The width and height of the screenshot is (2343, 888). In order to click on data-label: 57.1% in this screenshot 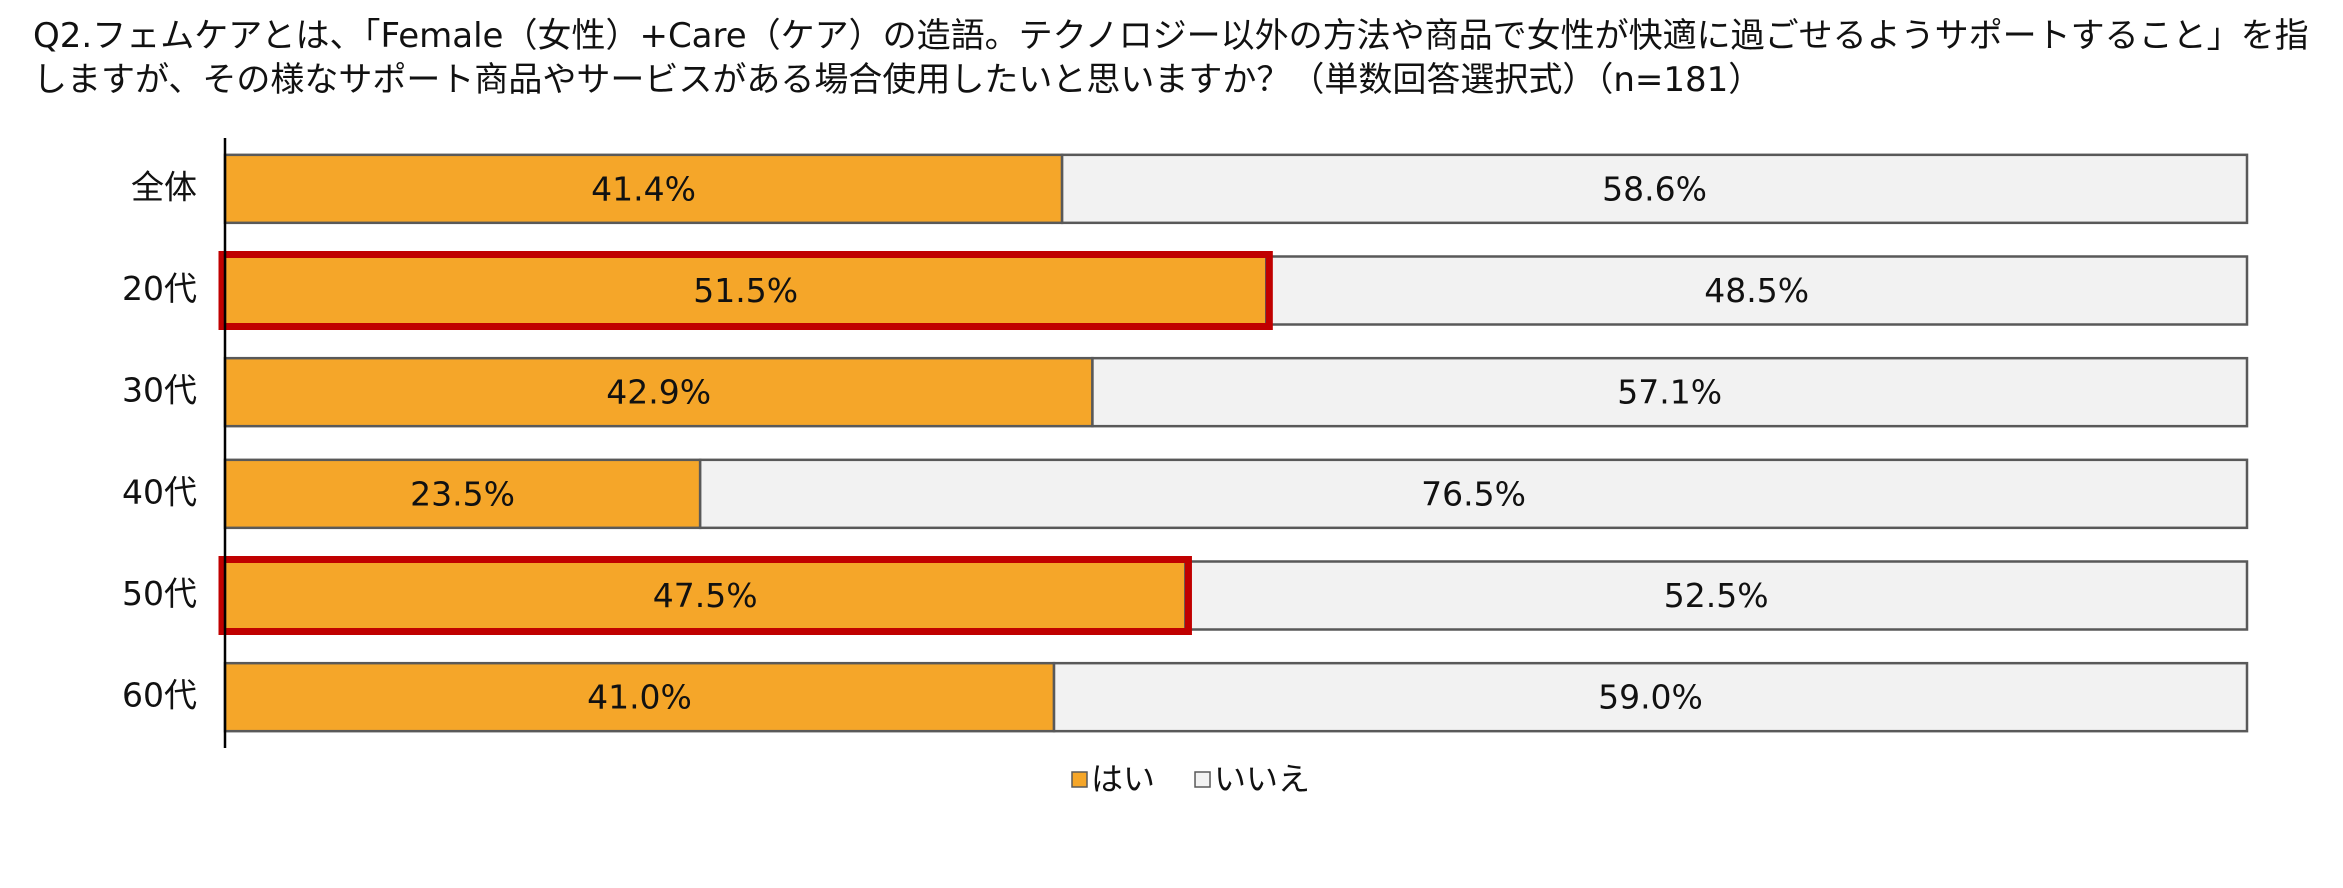, I will do `click(1669, 392)`.